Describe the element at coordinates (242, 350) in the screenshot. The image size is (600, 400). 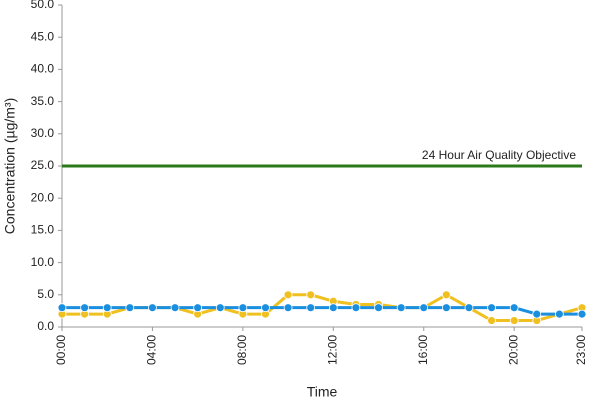
I see `x-tick-label: 08:00` at that location.